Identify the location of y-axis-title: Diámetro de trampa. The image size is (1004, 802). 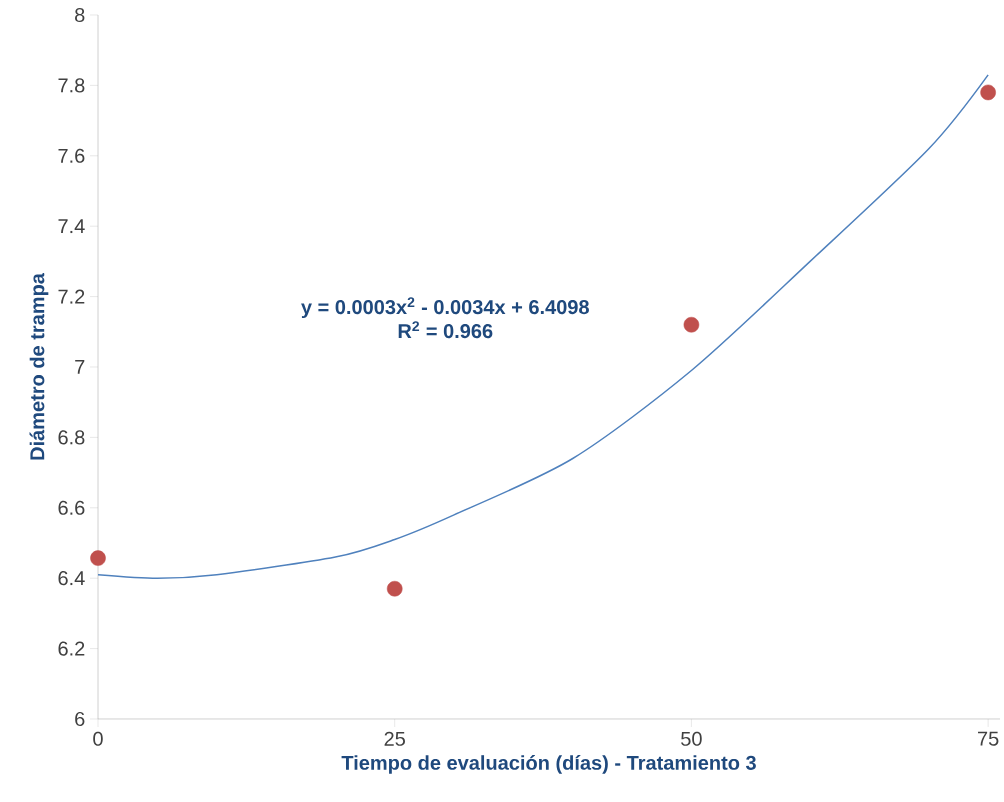
(39, 366).